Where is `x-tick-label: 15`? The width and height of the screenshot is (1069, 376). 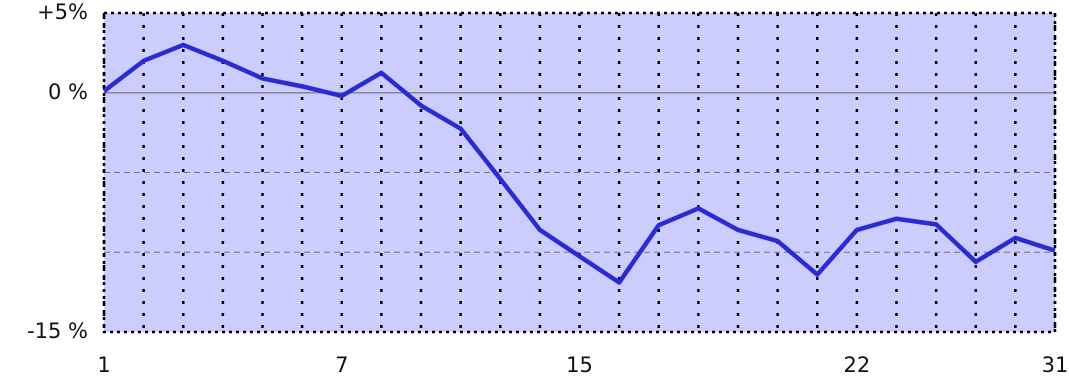
x-tick-label: 15 is located at coordinates (579, 364).